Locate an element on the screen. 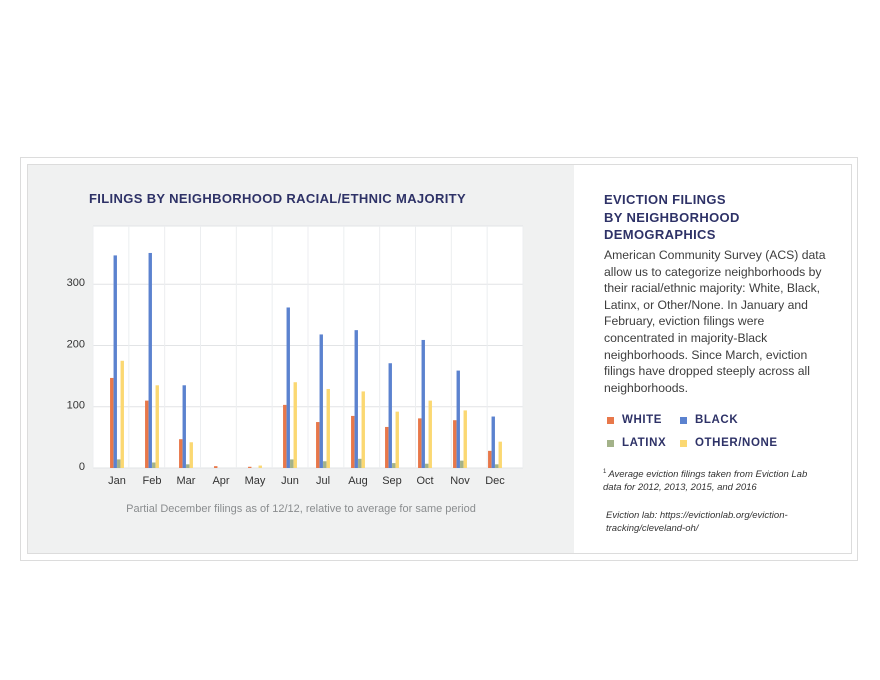 This screenshot has width=880, height=680. x-tick-label: Apr is located at coordinates (220, 481).